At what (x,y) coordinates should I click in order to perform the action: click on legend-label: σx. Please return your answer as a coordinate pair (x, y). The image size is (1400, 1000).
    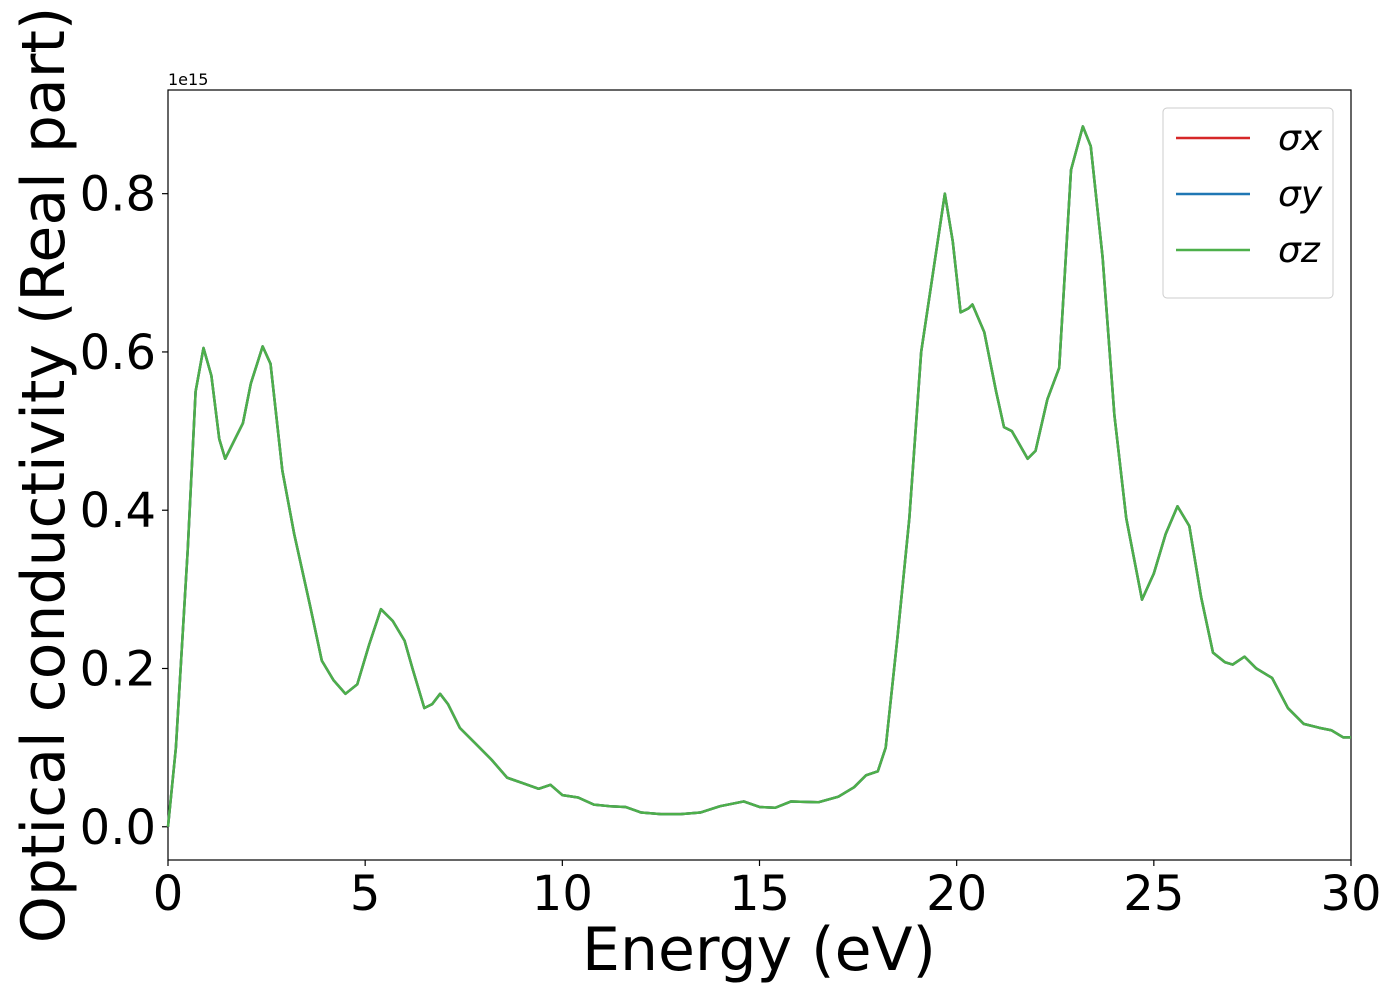
    Looking at the image, I should click on (1300, 138).